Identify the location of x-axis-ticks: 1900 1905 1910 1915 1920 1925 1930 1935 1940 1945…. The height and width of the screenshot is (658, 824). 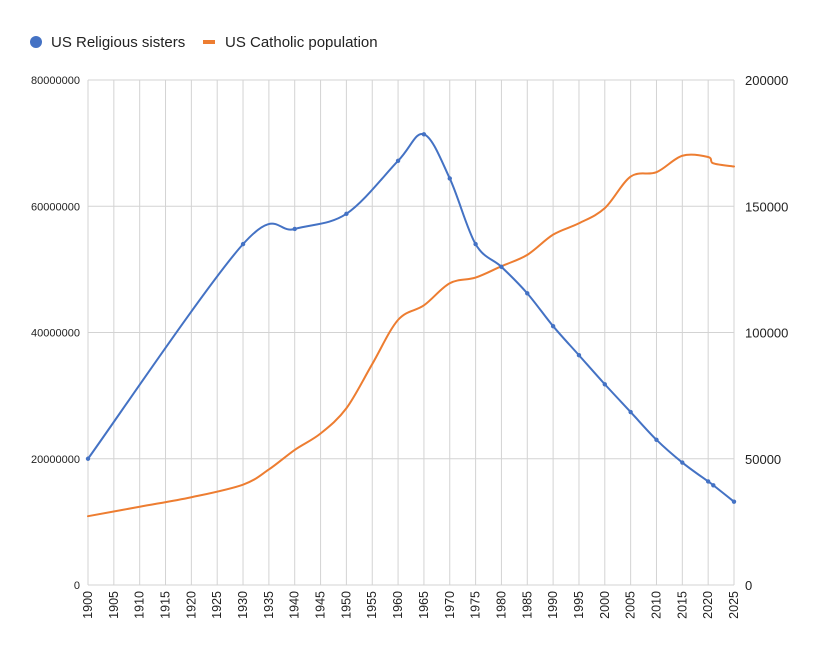
(411, 605).